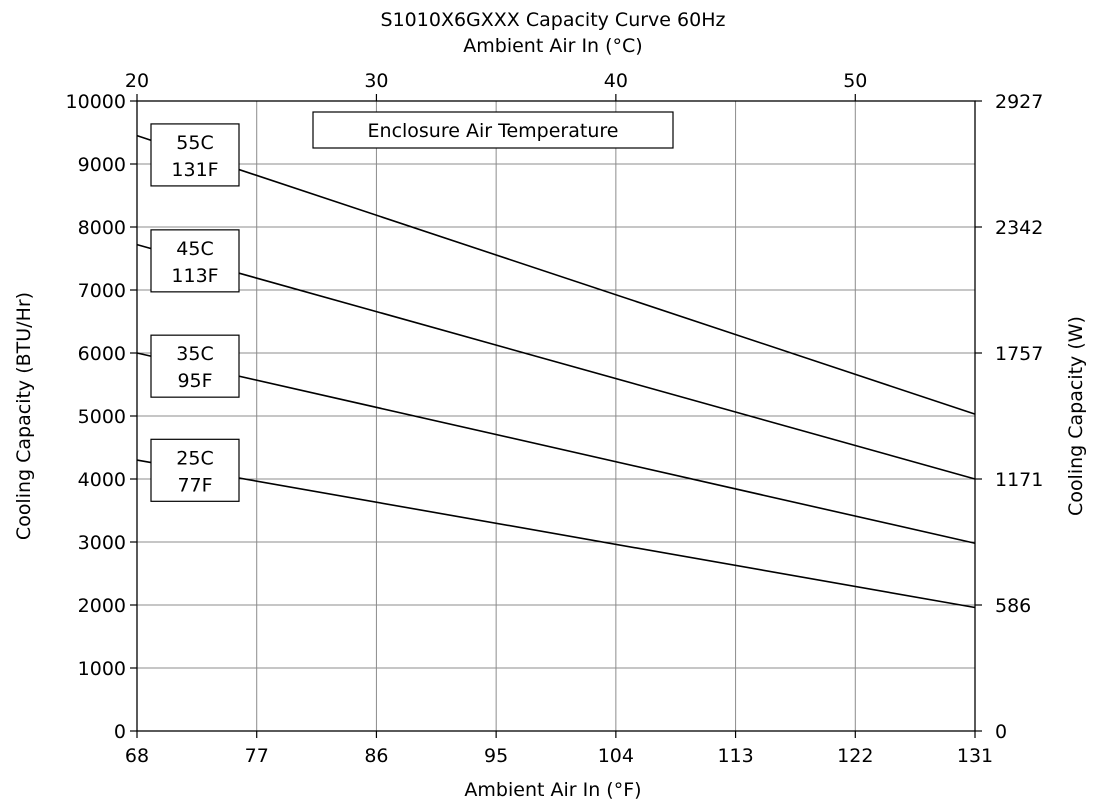 The height and width of the screenshot is (808, 1094). Describe the element at coordinates (102, 228) in the screenshot. I see `y-tick-label: 8000` at that location.